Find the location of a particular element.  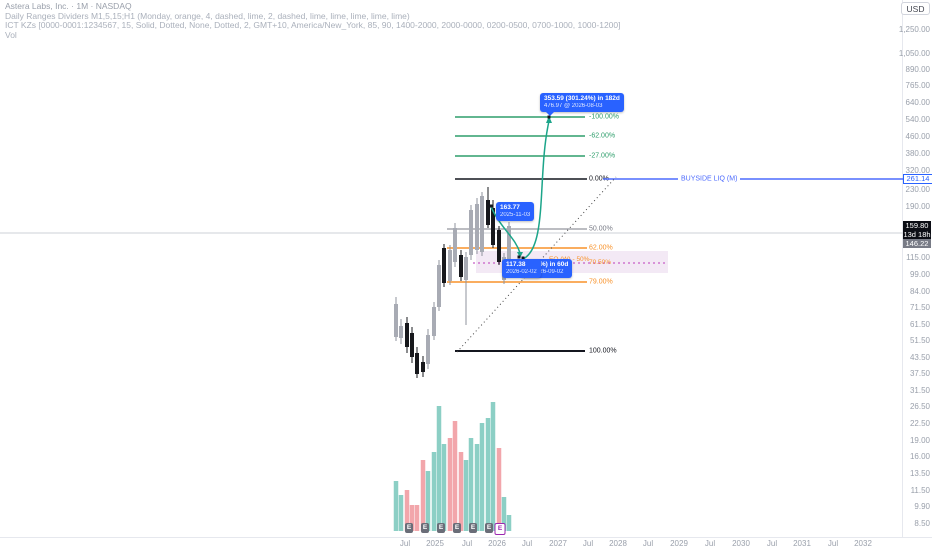

fib-percent-label: 79.00% is located at coordinates (601, 282).